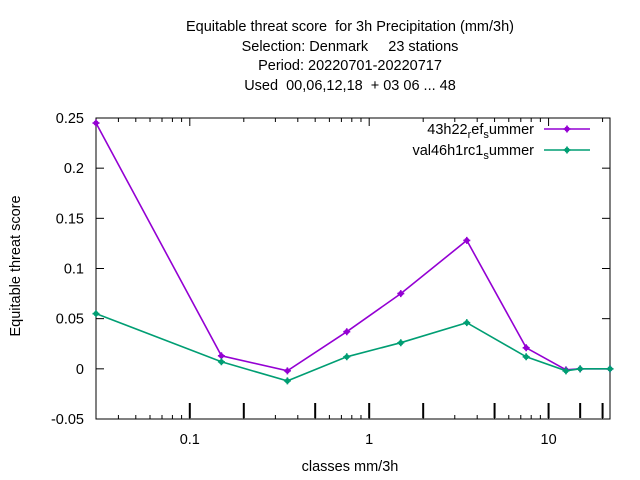 This screenshot has width=640, height=480. What do you see at coordinates (350, 85) in the screenshot?
I see `title-line-4: Used 00,06,12,18 + 03 06 ... 48` at bounding box center [350, 85].